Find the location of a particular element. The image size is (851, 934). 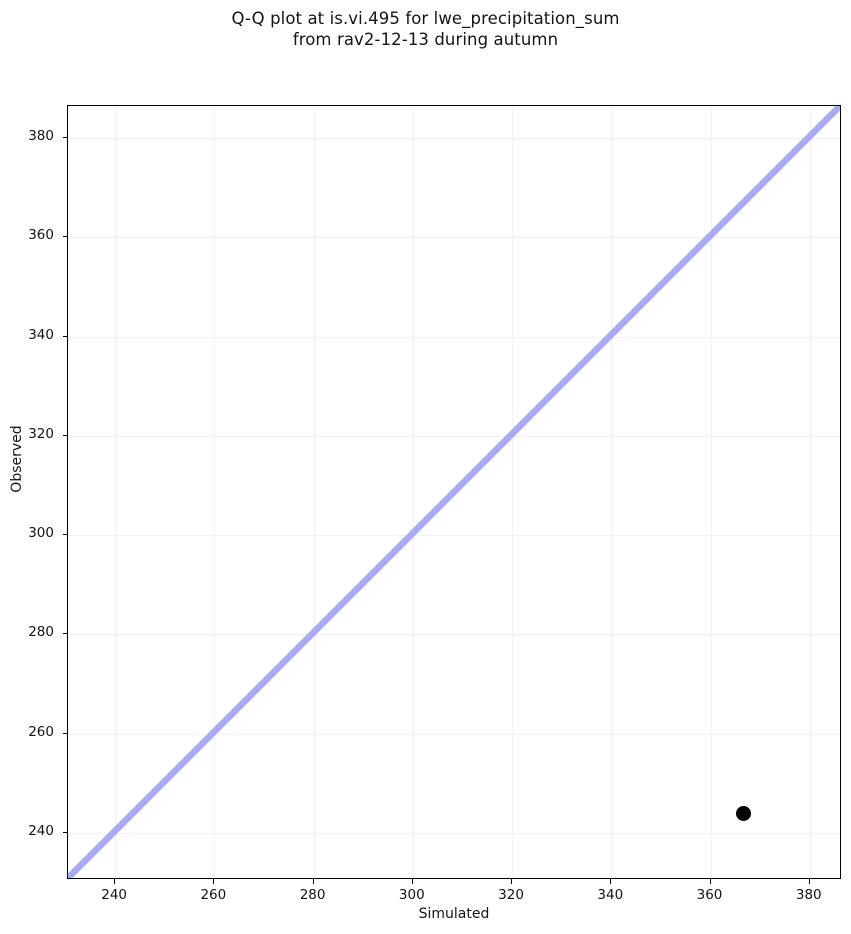

x-tick-label: 380 is located at coordinates (808, 895).